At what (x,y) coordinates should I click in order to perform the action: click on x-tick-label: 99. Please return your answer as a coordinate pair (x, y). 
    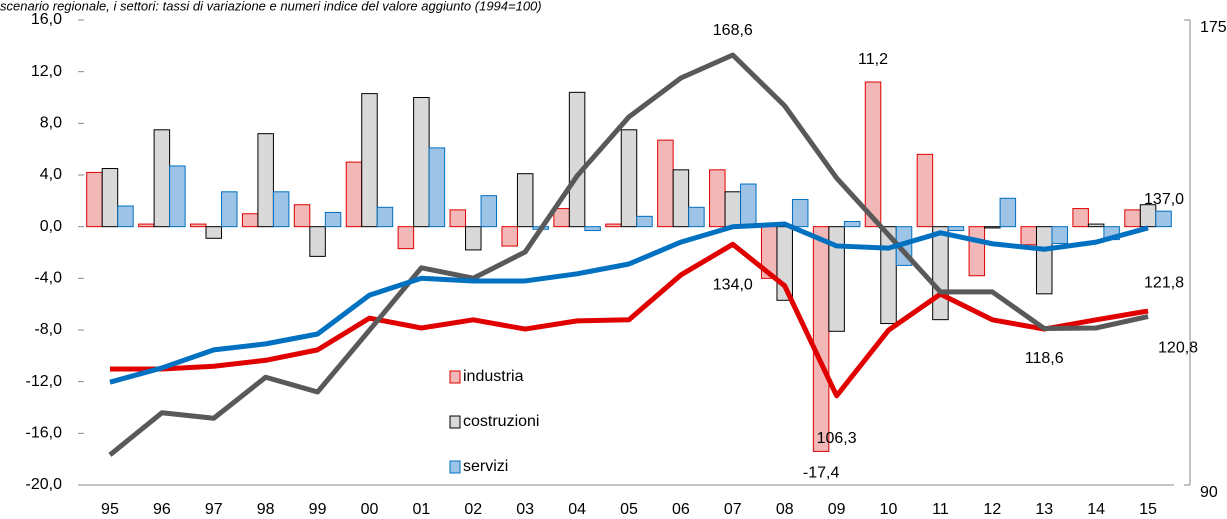
    Looking at the image, I should click on (318, 509).